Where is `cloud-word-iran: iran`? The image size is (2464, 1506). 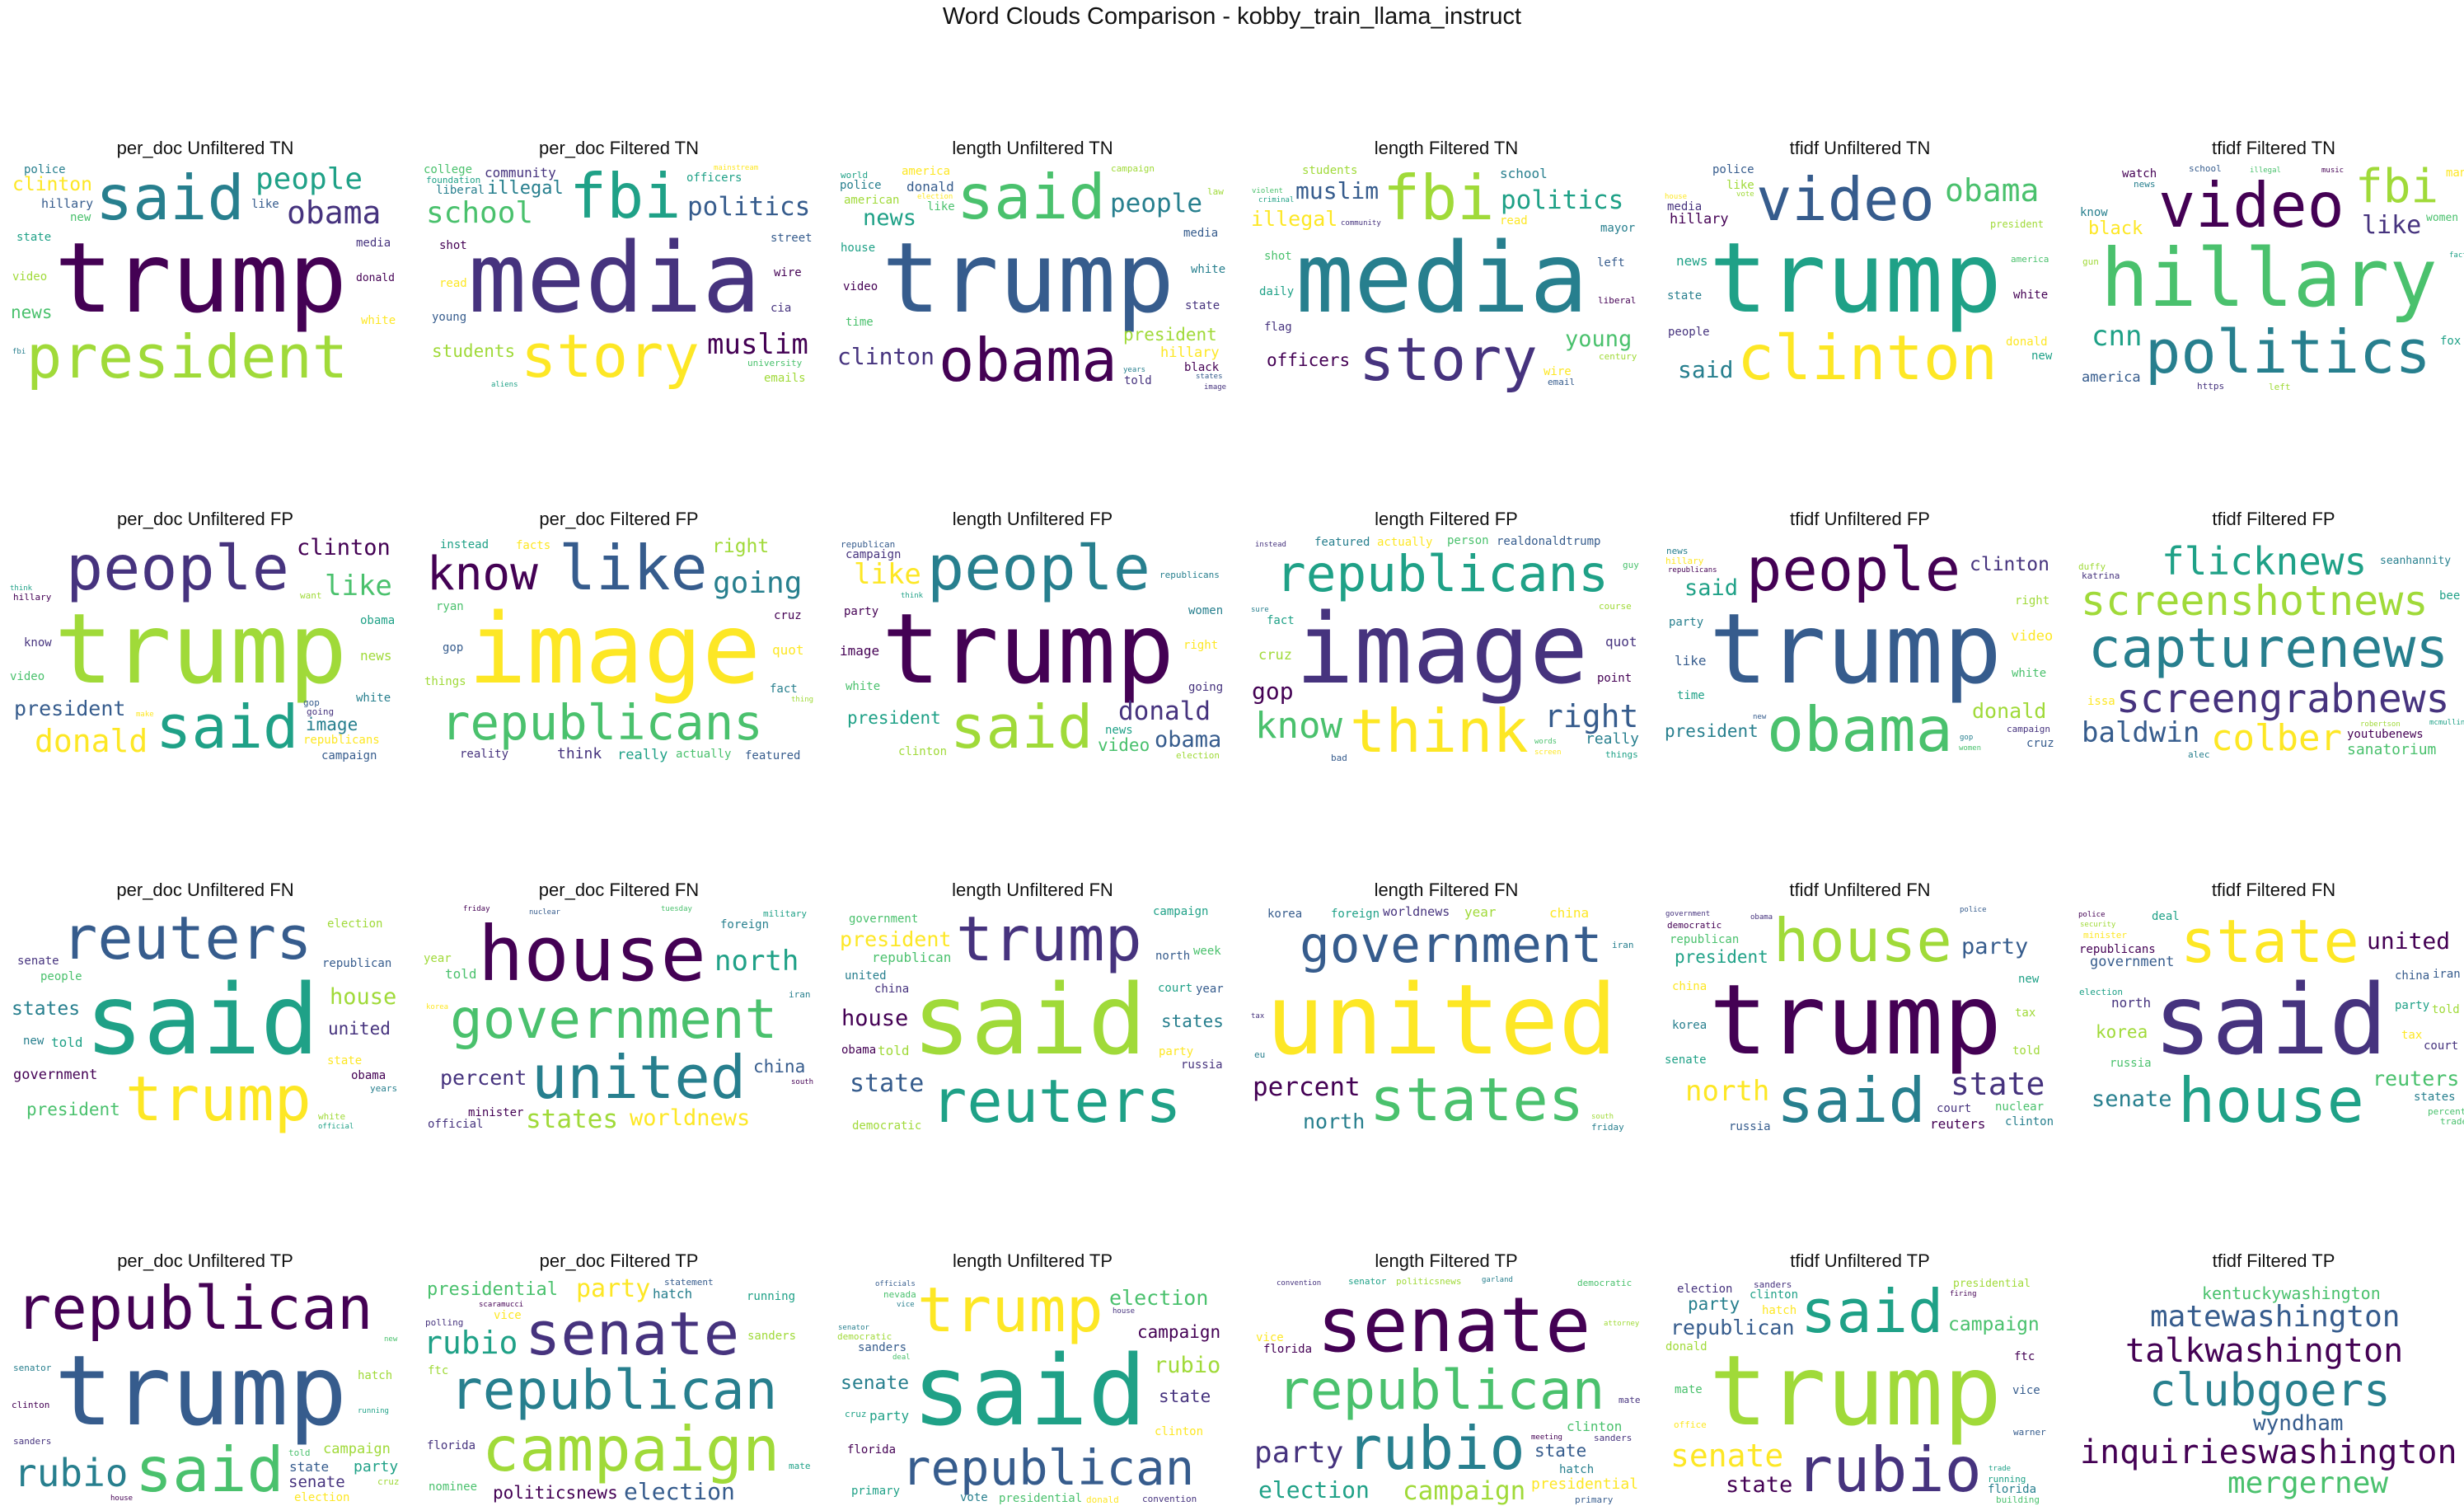 cloud-word-iran: iran is located at coordinates (1623, 945).